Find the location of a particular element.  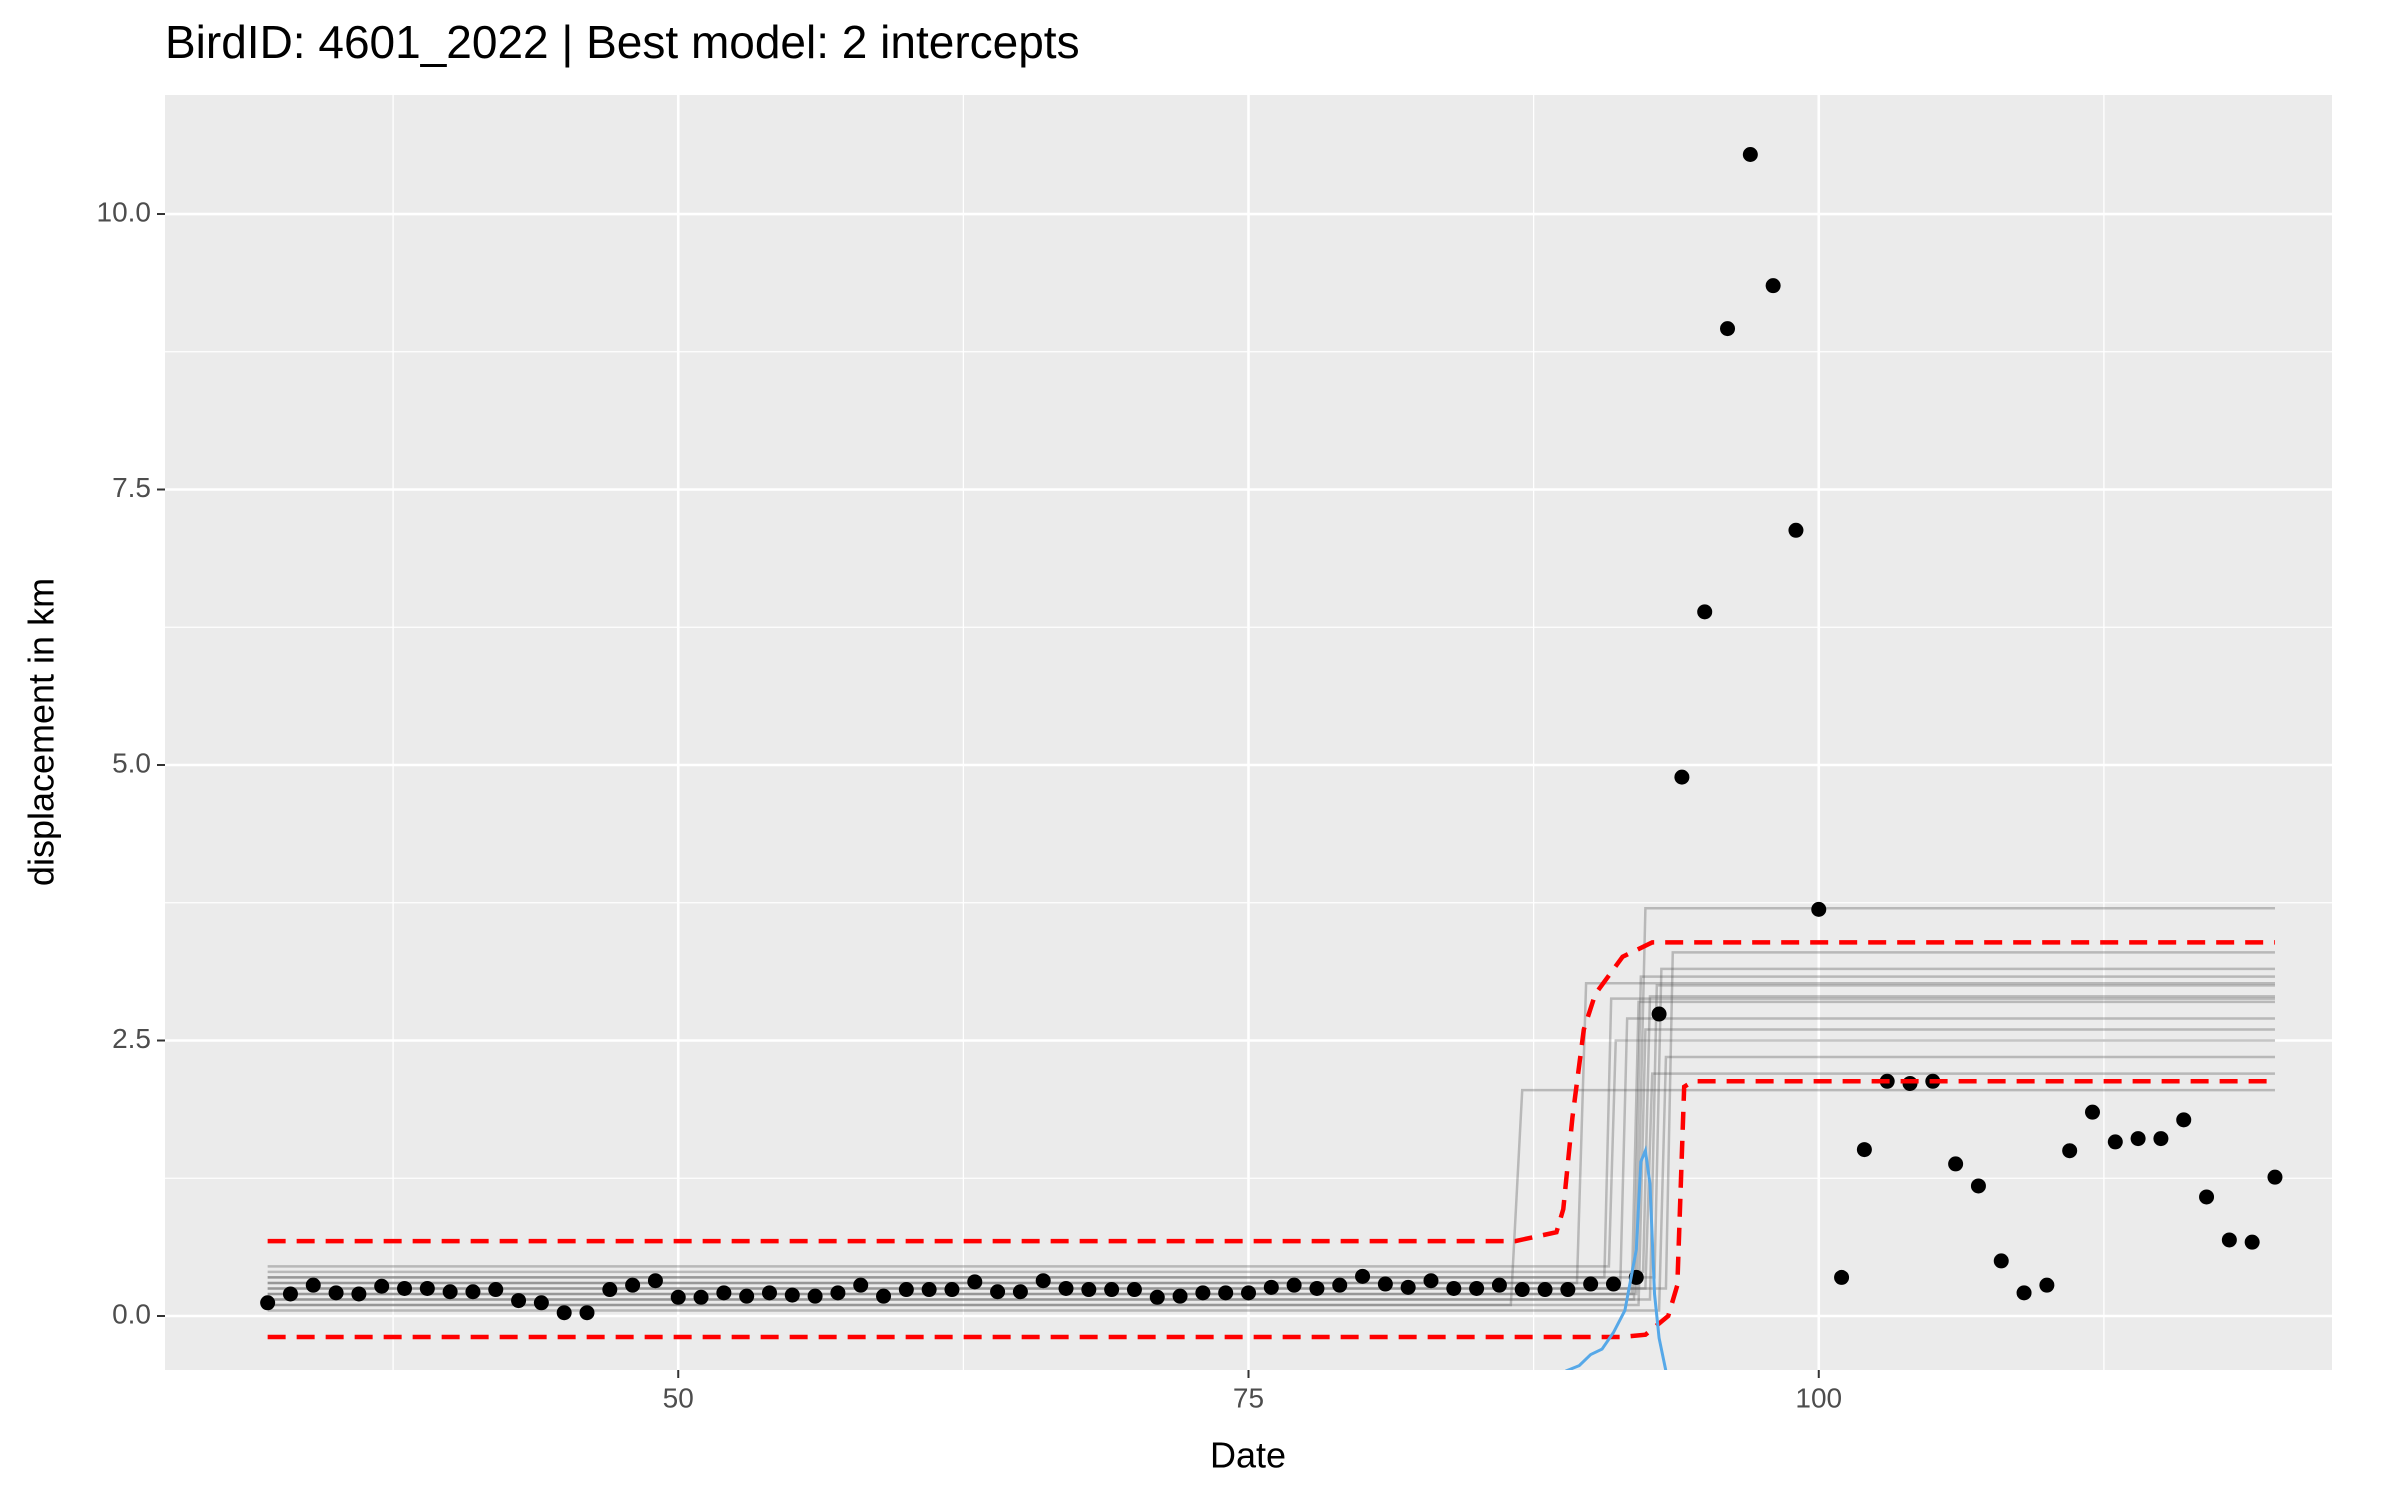

density-line is located at coordinates (1616, 1257).